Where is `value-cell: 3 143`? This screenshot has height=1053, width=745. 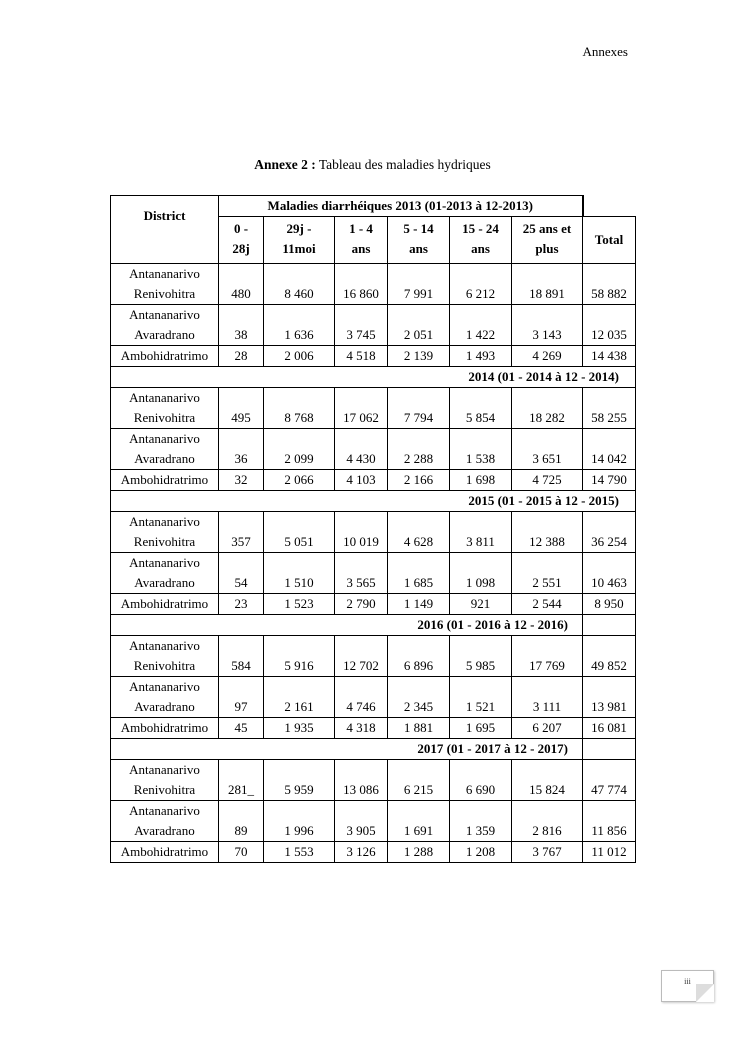
value-cell: 3 143 is located at coordinates (547, 325).